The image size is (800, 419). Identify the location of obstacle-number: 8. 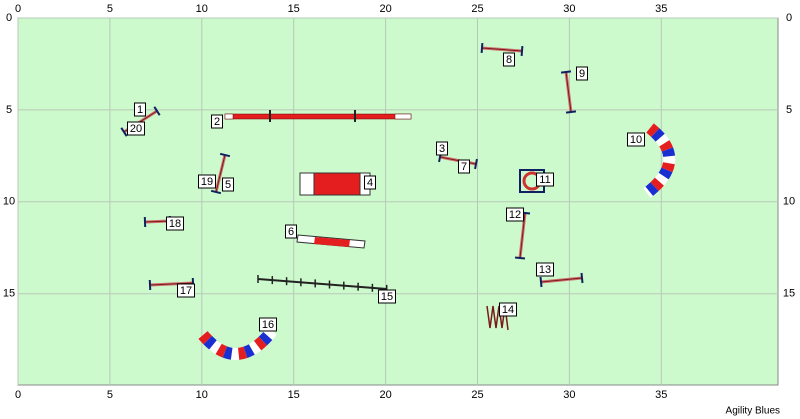
(509, 60).